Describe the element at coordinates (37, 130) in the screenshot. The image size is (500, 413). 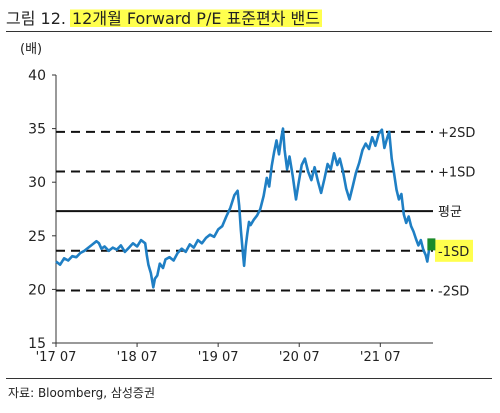
I see `y-tick-label: 35` at that location.